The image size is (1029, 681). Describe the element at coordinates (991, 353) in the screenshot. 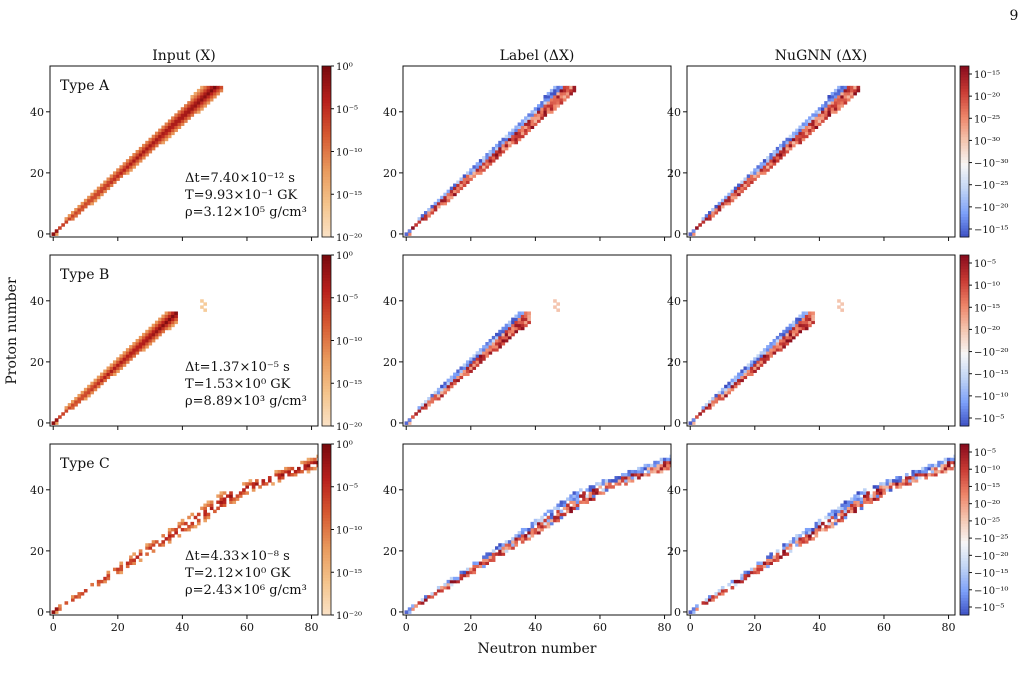

I see `colorbar-tick-label: −10⁻²⁰` at that location.